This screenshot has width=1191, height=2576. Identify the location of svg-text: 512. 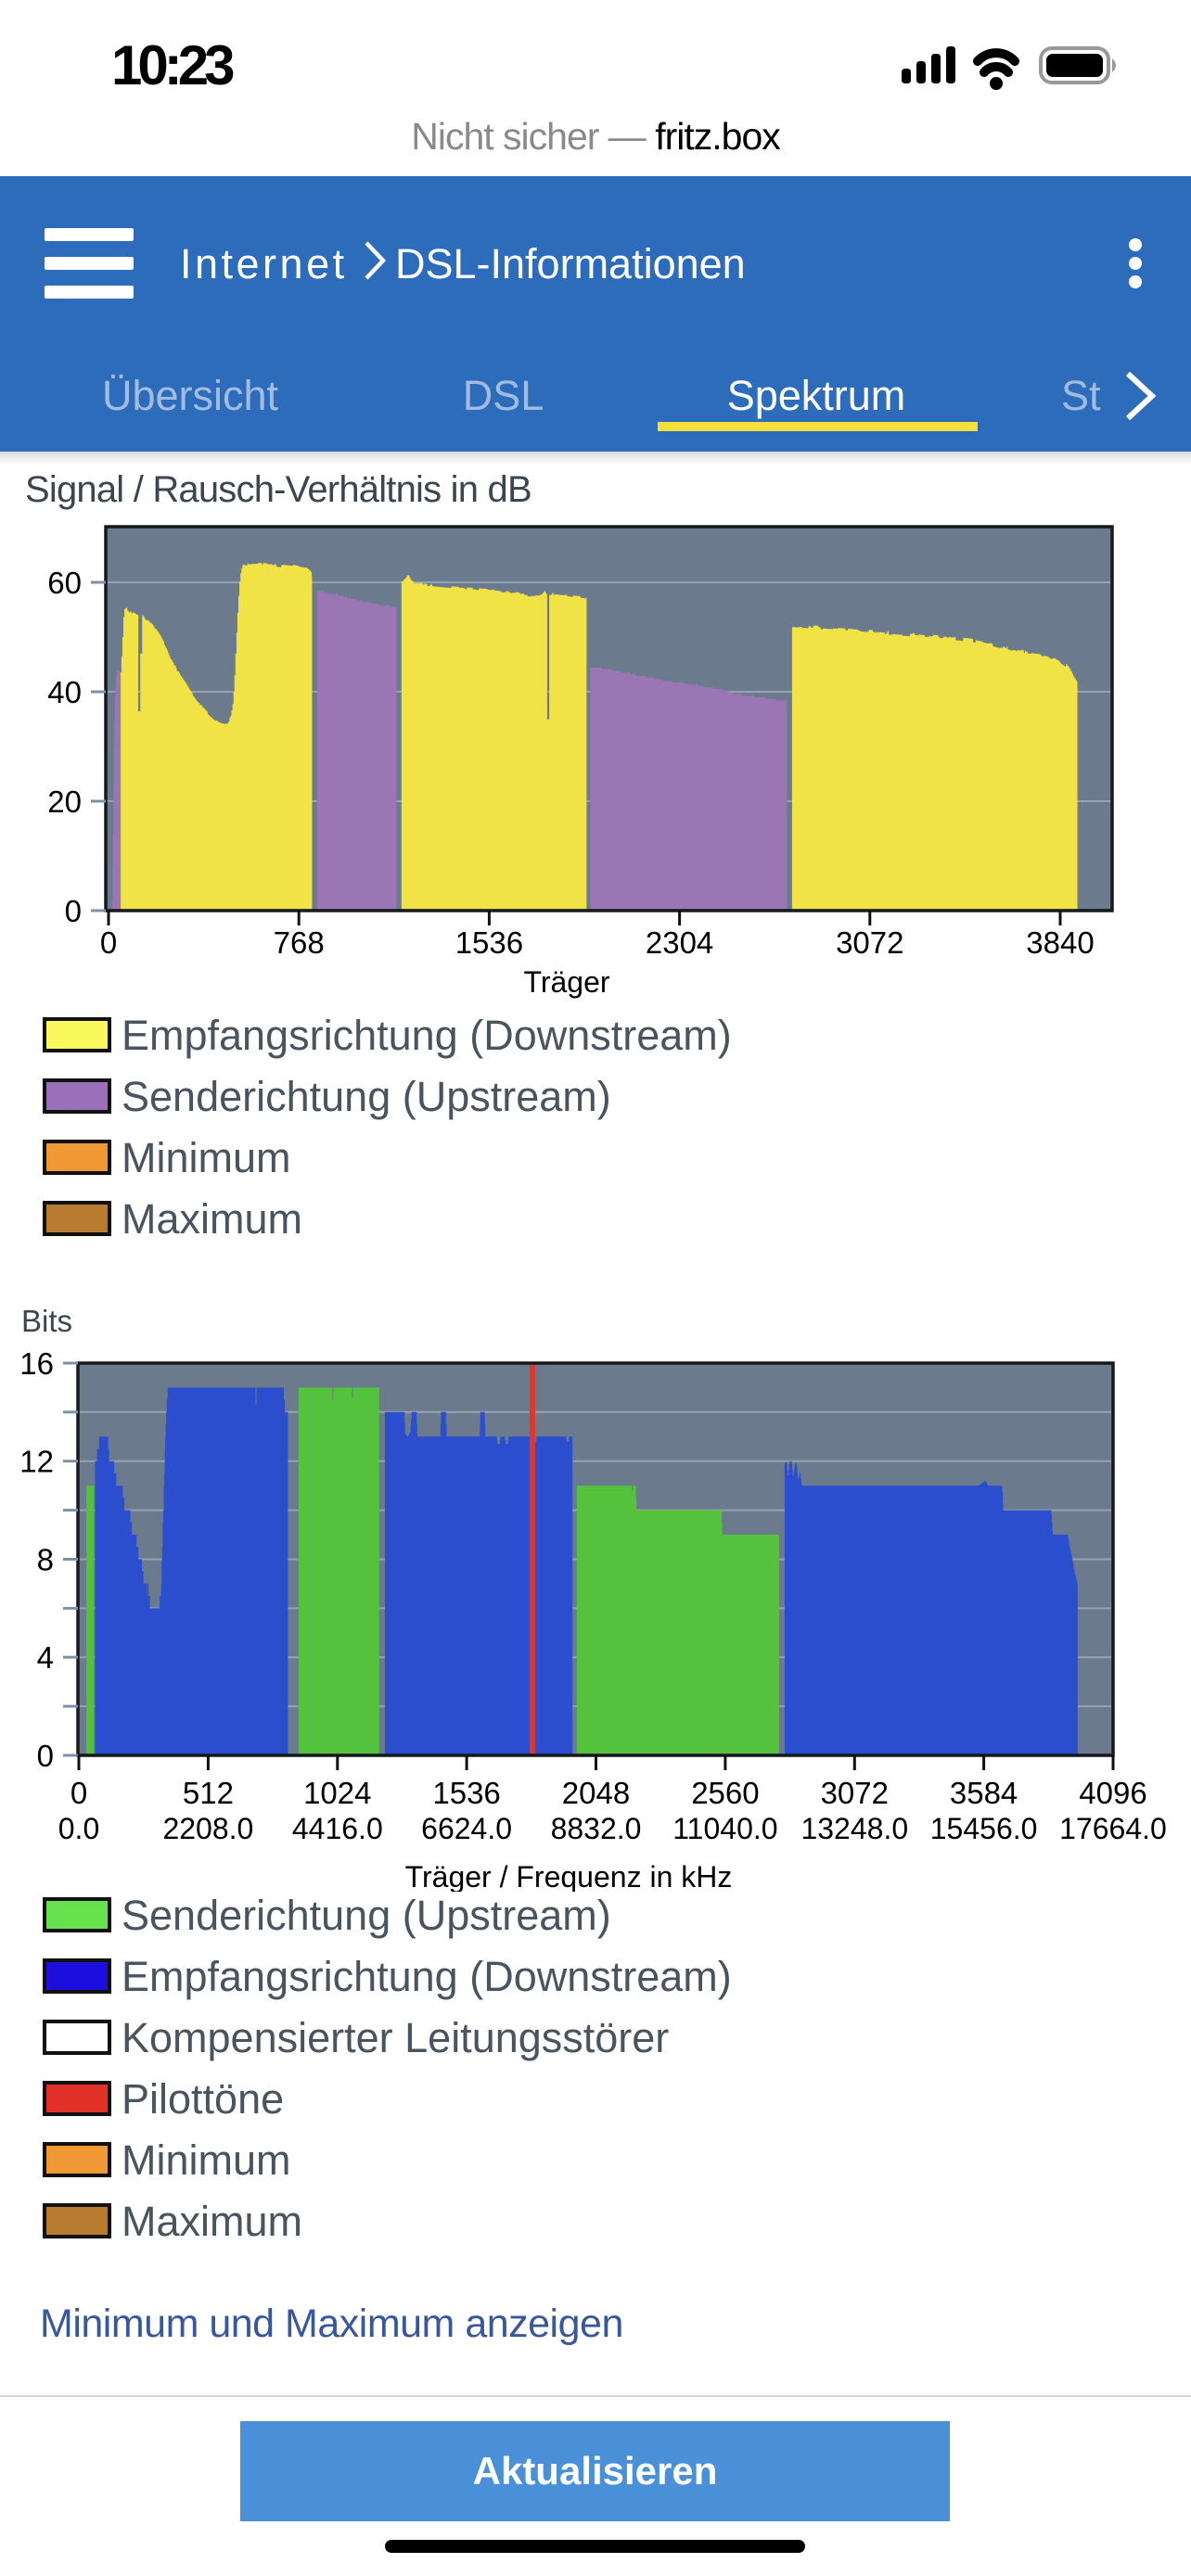
(209, 1793).